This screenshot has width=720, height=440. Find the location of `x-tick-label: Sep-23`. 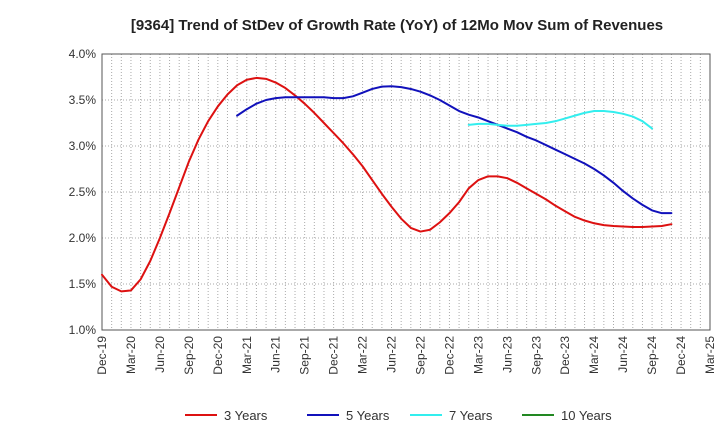

x-tick-label: Sep-23 is located at coordinates (536, 355).